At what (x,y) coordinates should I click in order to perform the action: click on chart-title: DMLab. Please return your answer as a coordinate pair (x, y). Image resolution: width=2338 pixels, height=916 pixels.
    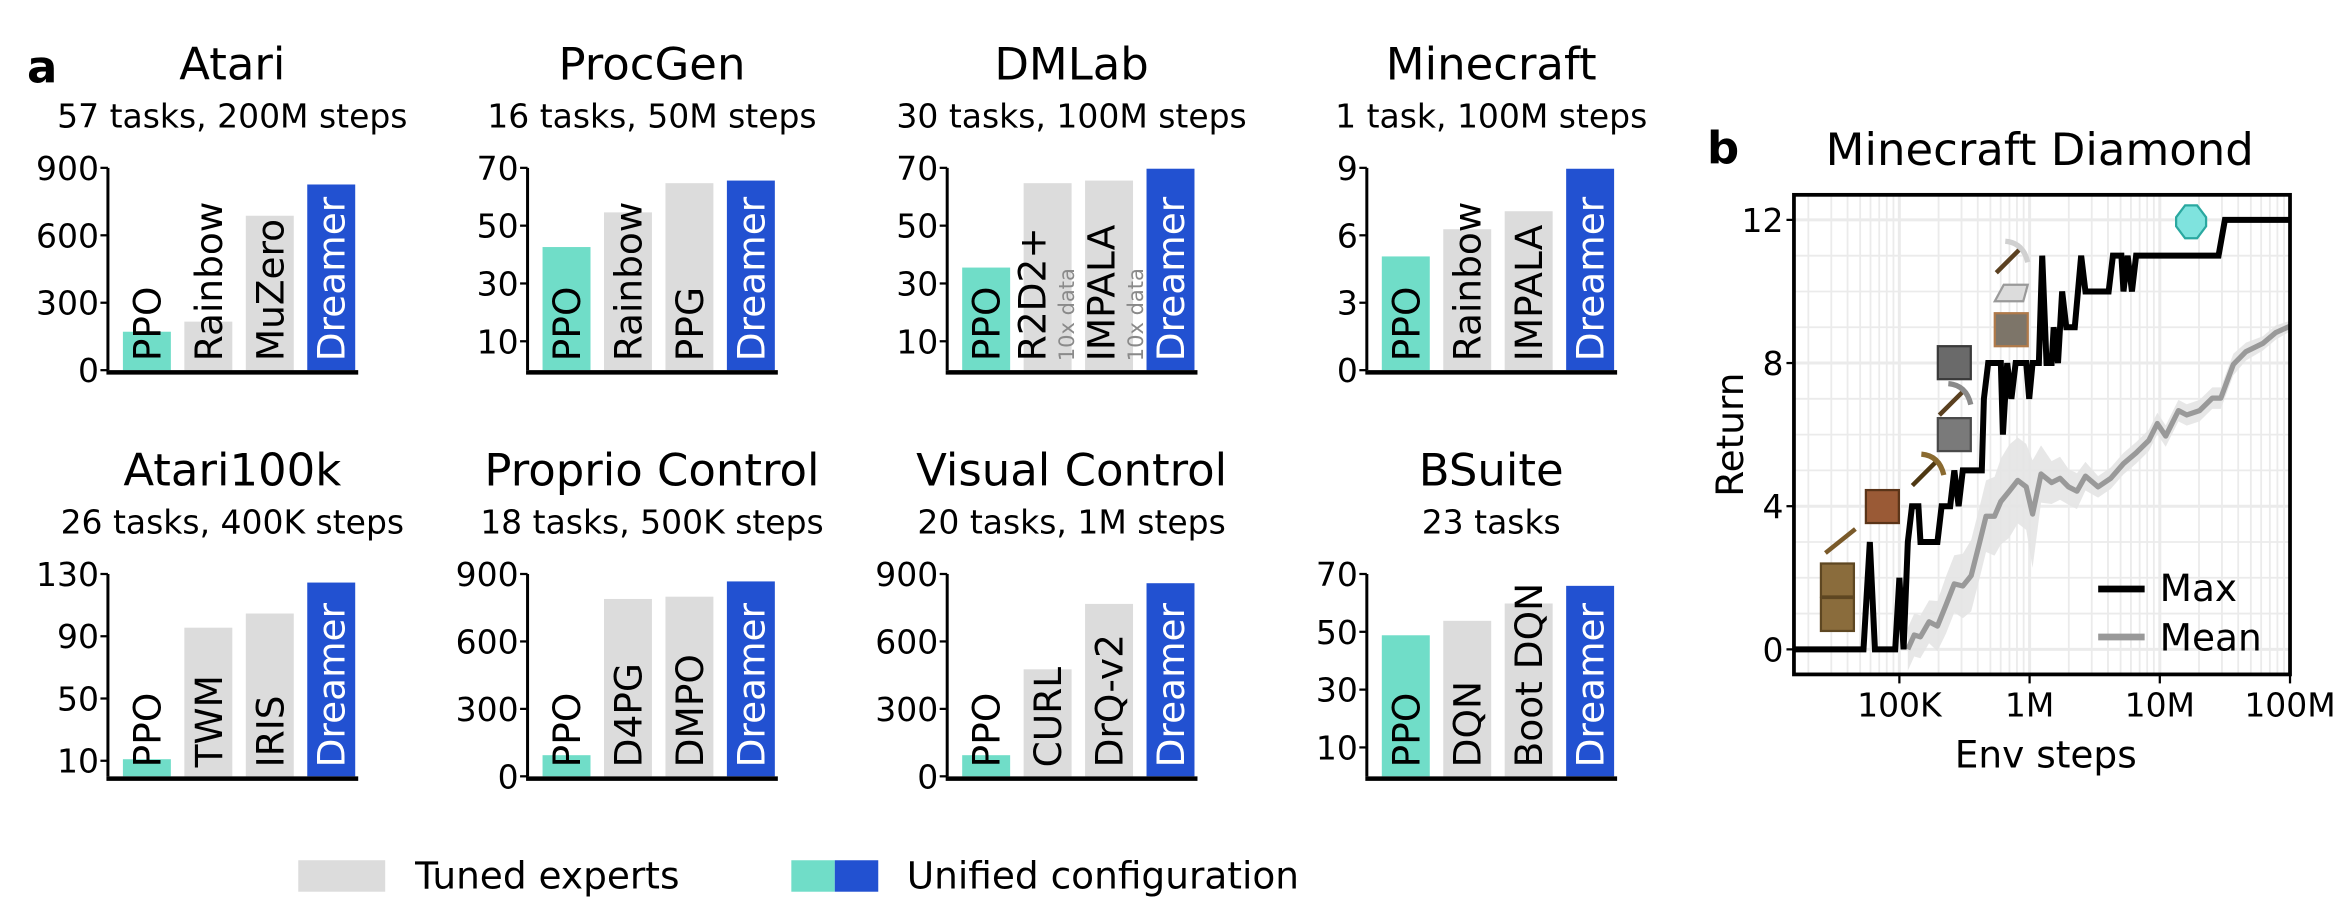
    Looking at the image, I should click on (1071, 63).